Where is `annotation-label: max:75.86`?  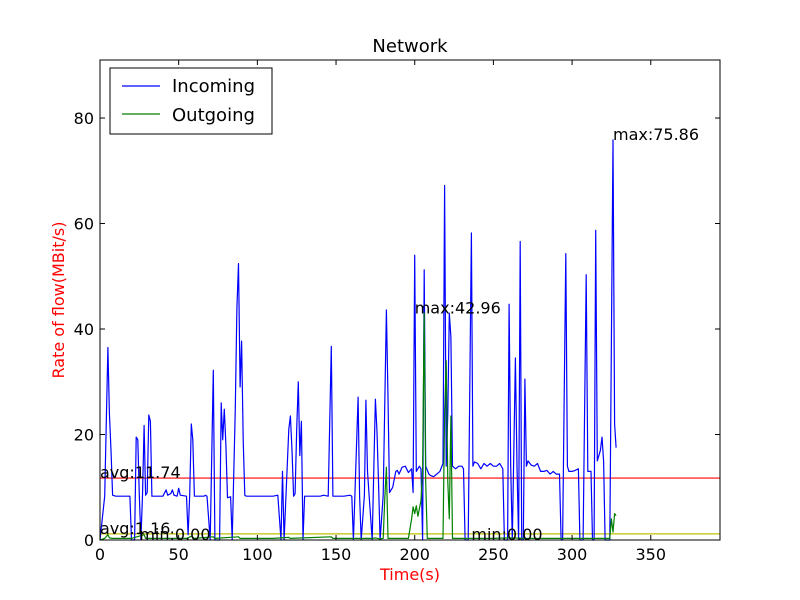
annotation-label: max:75.86 is located at coordinates (656, 134).